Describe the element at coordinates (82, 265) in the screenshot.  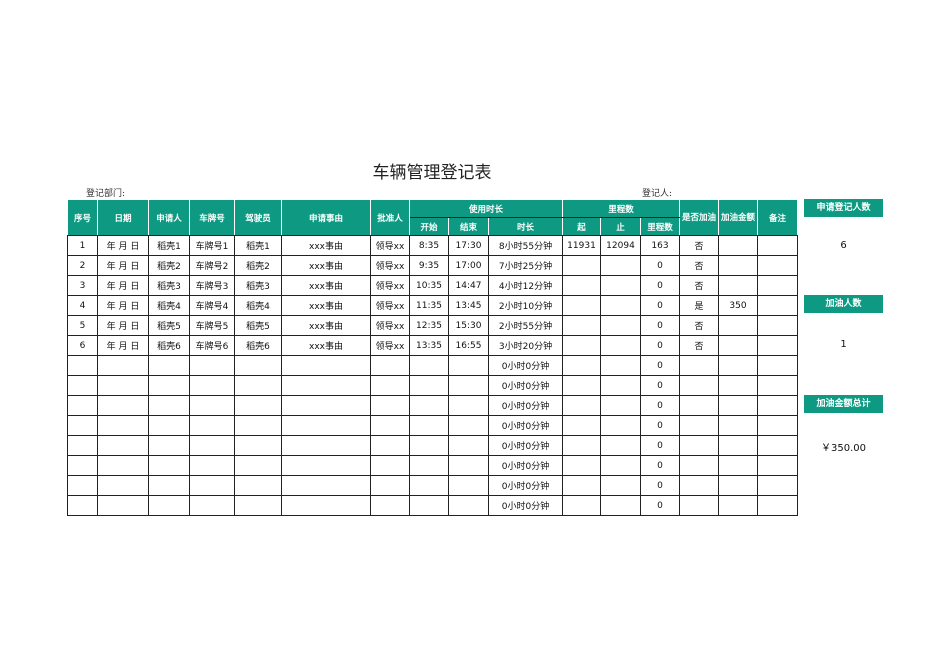
I see `cell-seq: 2` at that location.